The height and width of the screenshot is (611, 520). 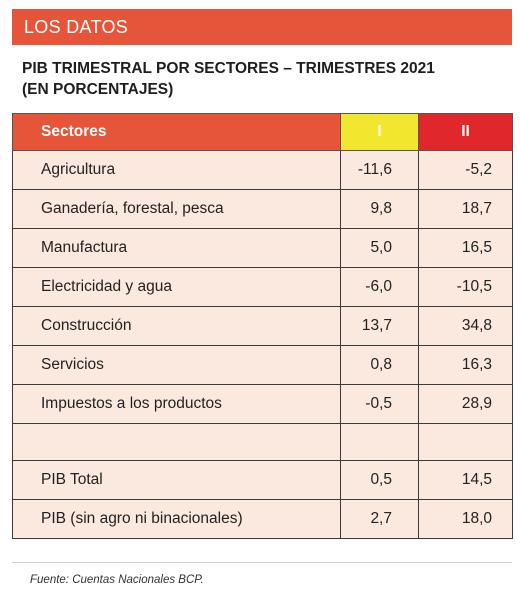 I want to click on q2-value-cell: 18,7, so click(x=465, y=209).